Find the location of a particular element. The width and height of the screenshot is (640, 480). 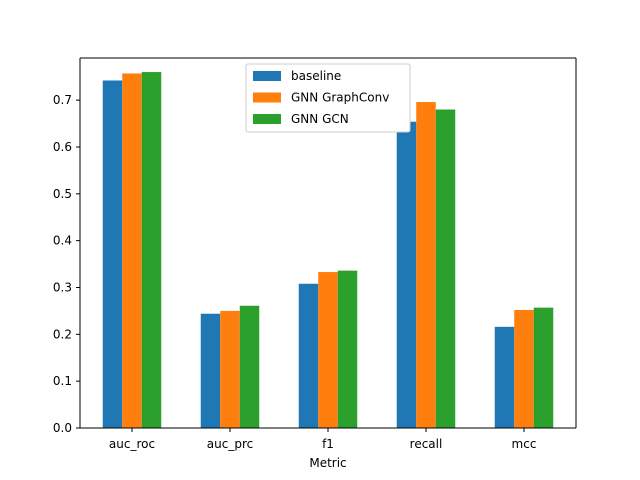

legend-frame is located at coordinates (328, 98).